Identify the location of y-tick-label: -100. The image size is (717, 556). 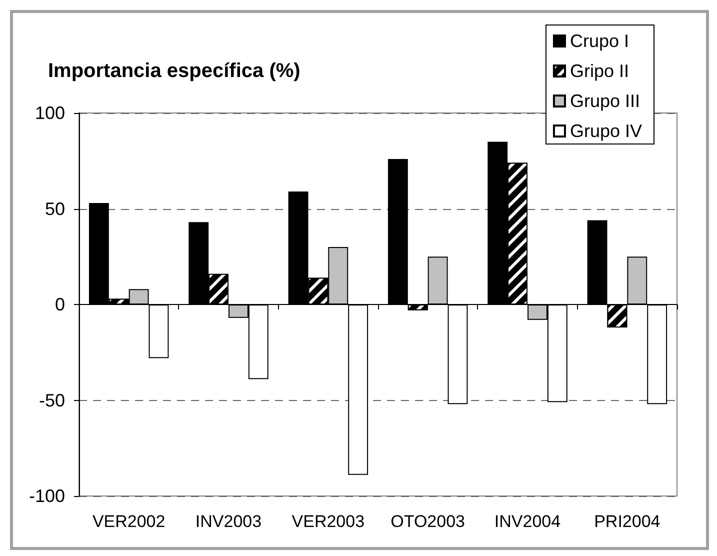
(46, 496).